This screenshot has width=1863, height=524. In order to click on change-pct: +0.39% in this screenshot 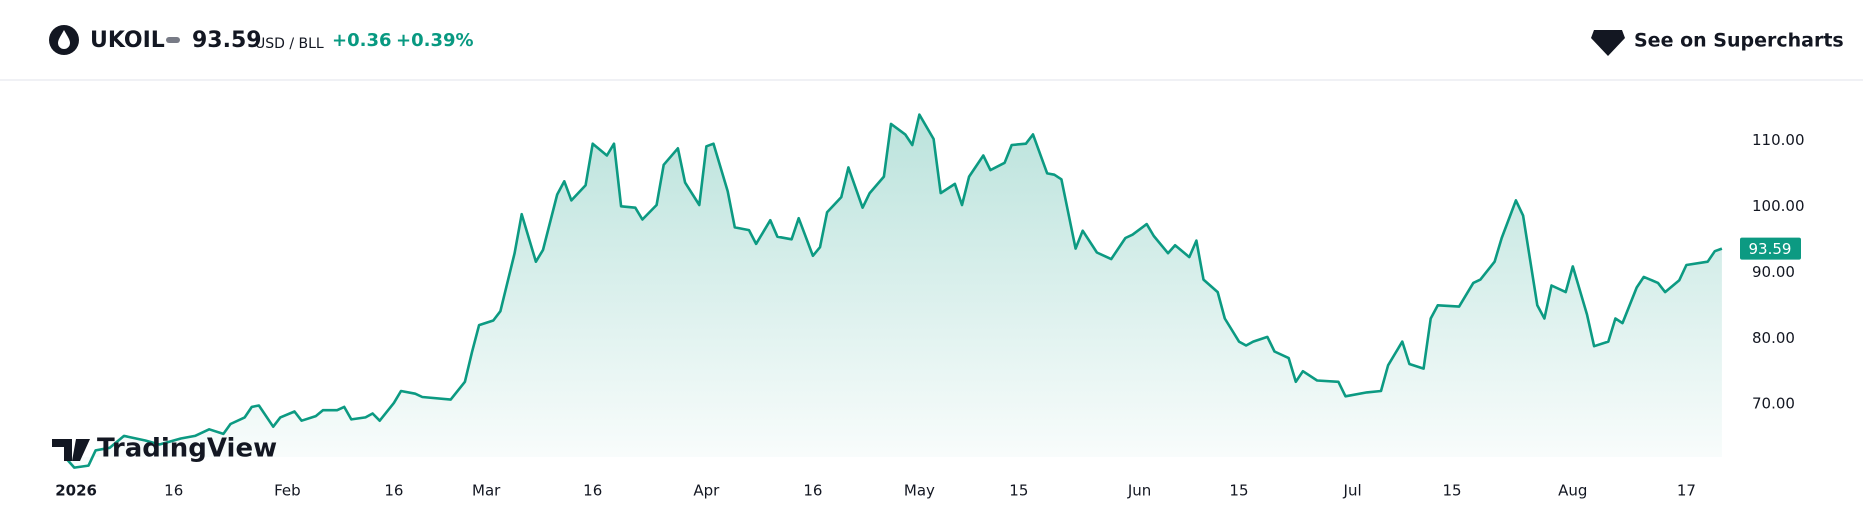, I will do `click(435, 40)`.